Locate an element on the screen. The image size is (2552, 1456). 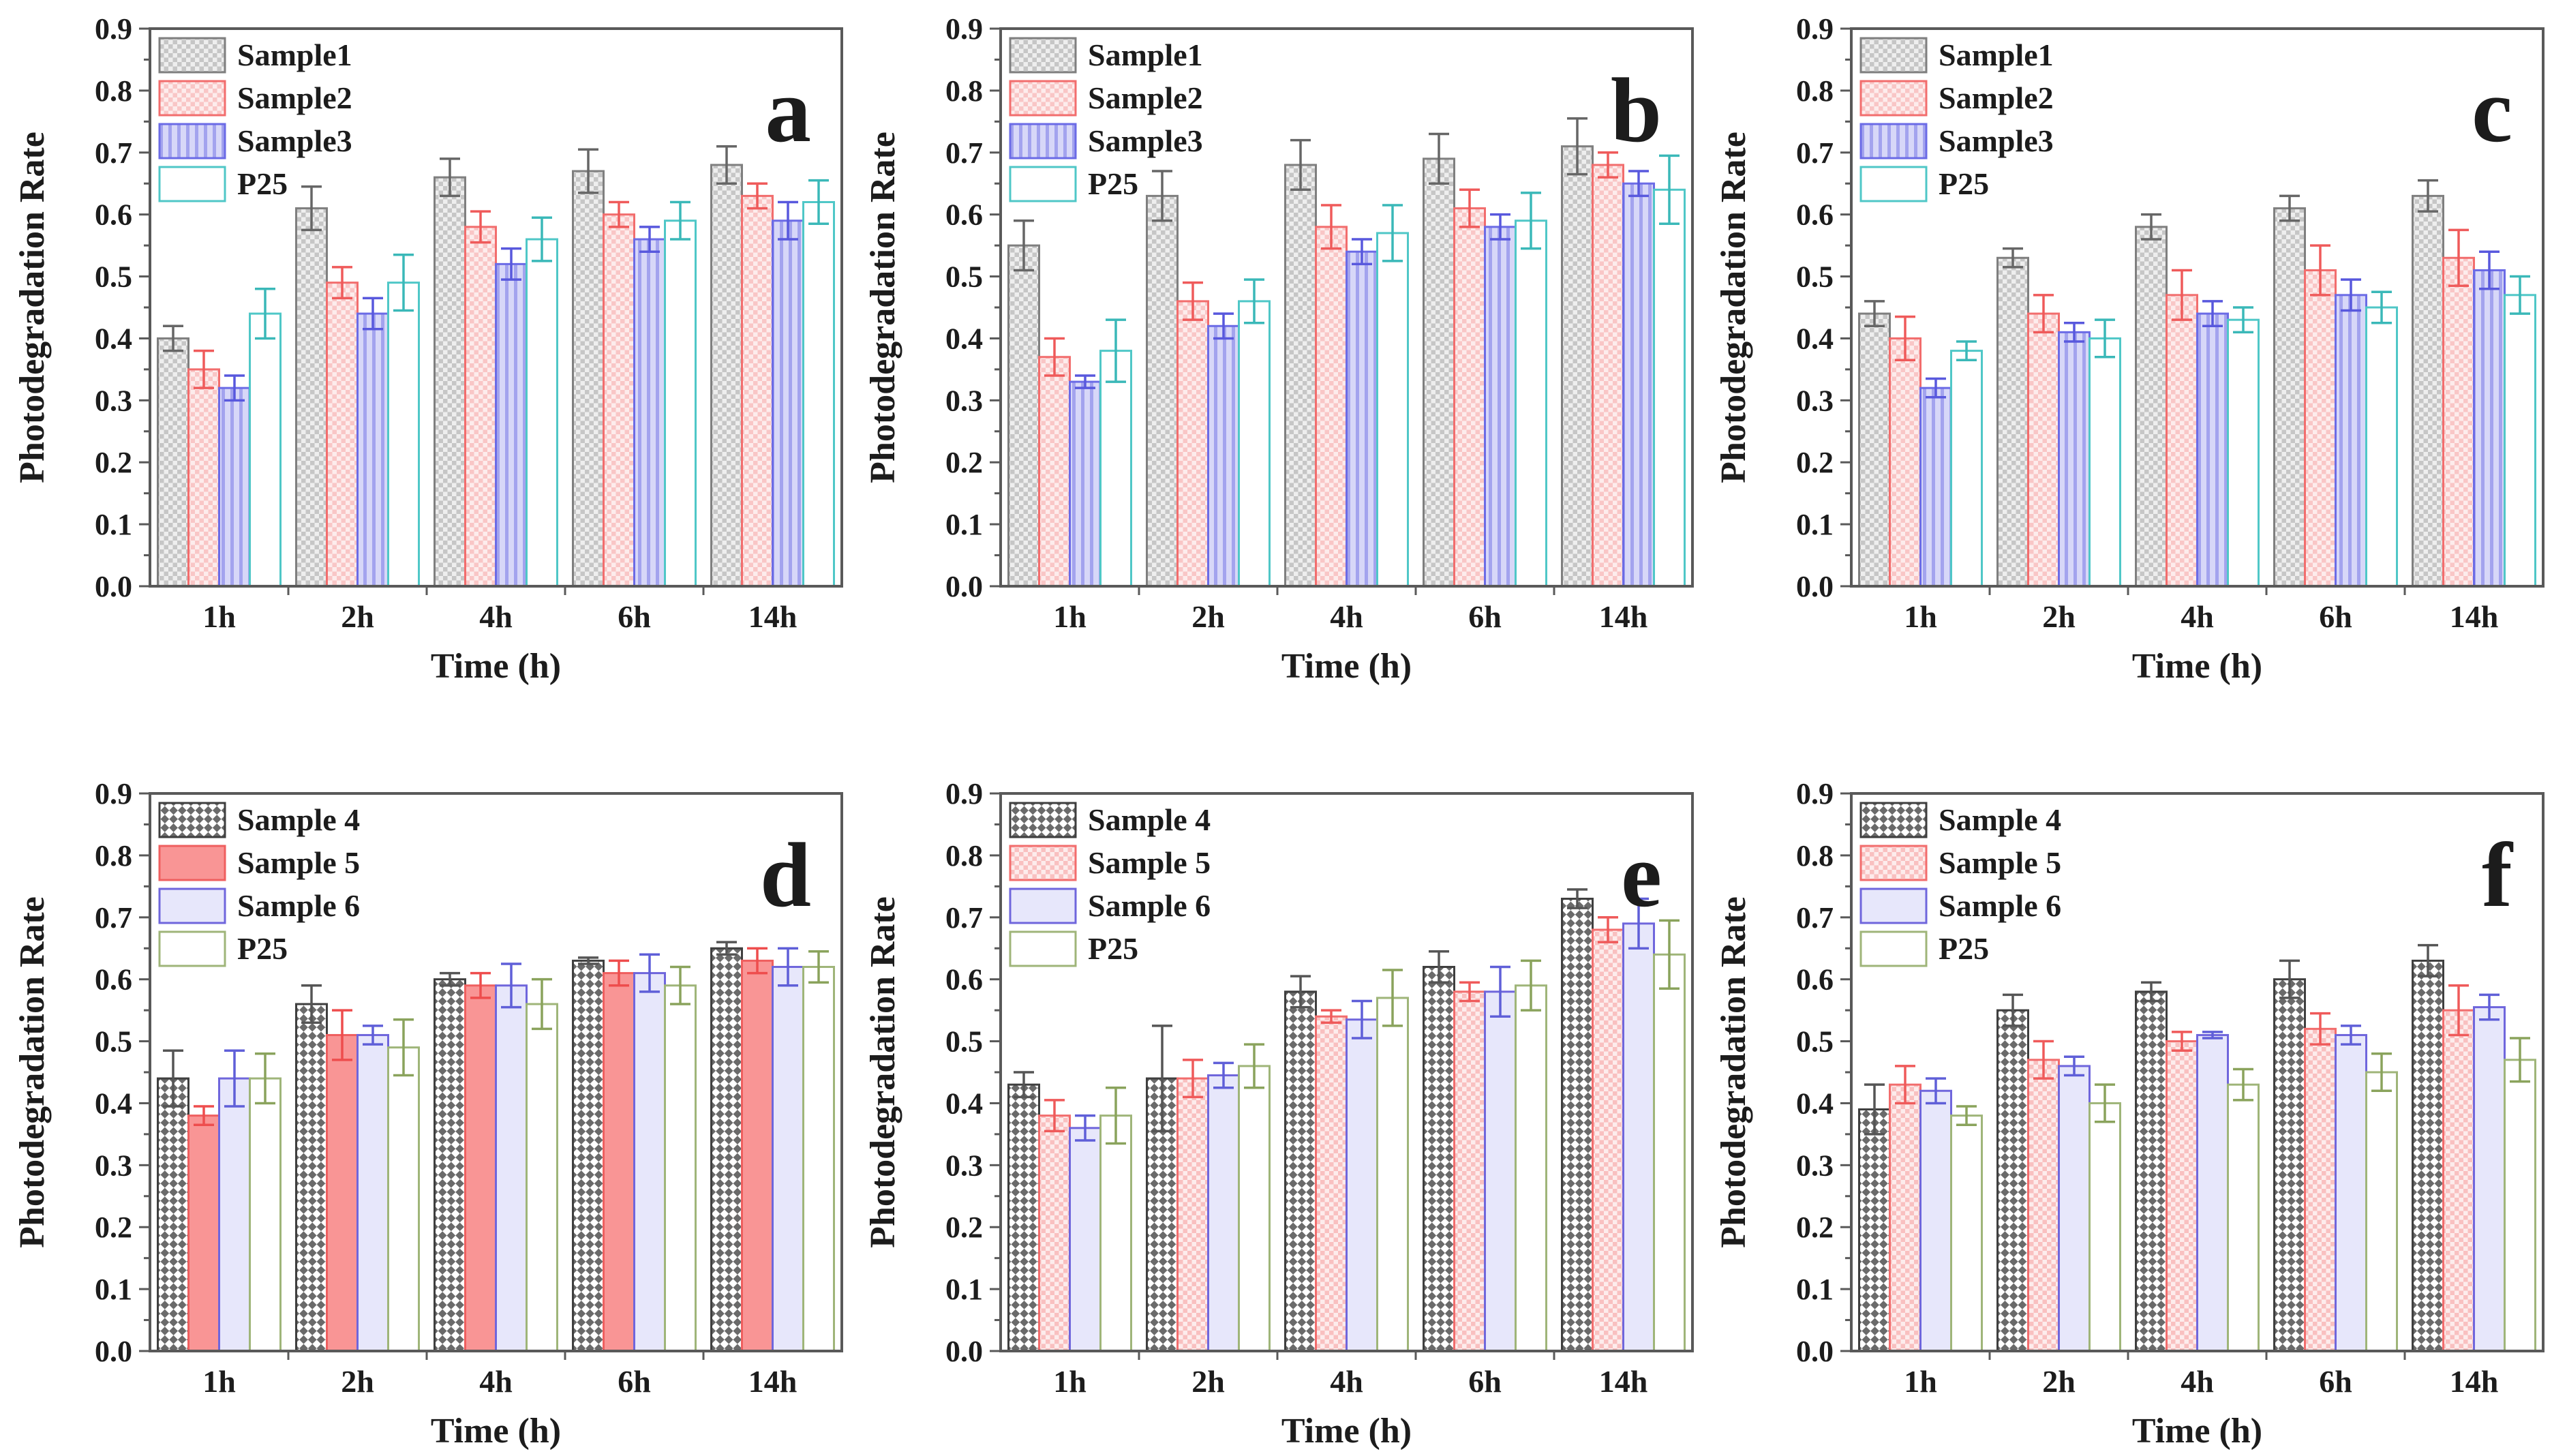
bar-Sample5-14h is located at coordinates (2458, 1180).